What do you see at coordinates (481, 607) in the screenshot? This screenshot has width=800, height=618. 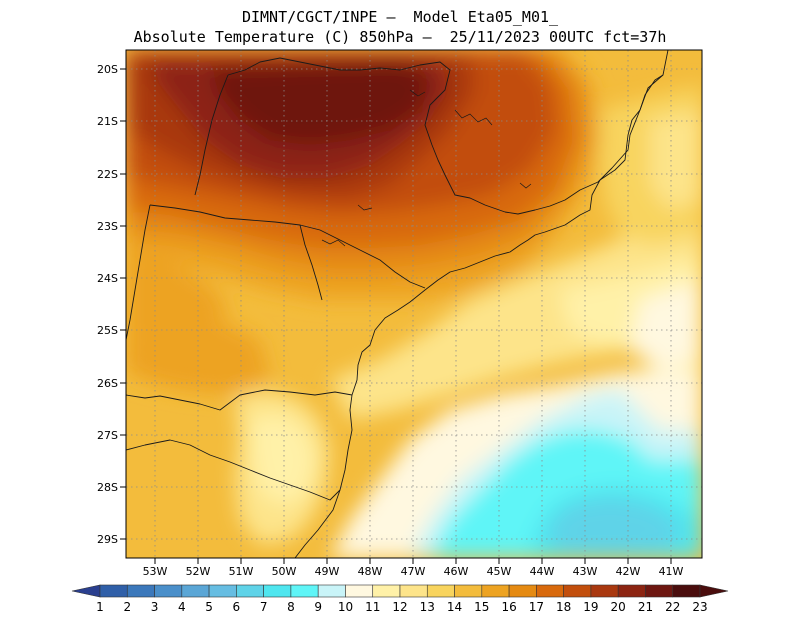 I see `colorbar-label: 15` at bounding box center [481, 607].